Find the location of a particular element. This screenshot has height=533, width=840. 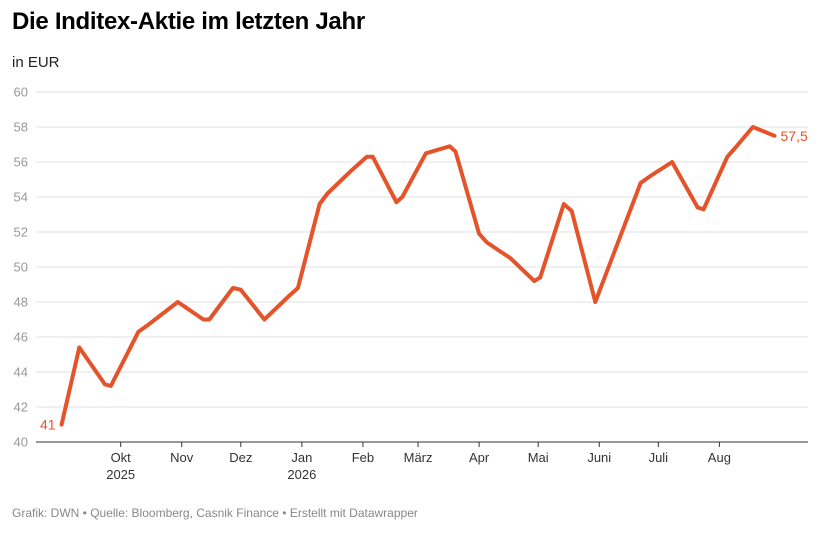

y-tick-label: 42 is located at coordinates (21, 407).